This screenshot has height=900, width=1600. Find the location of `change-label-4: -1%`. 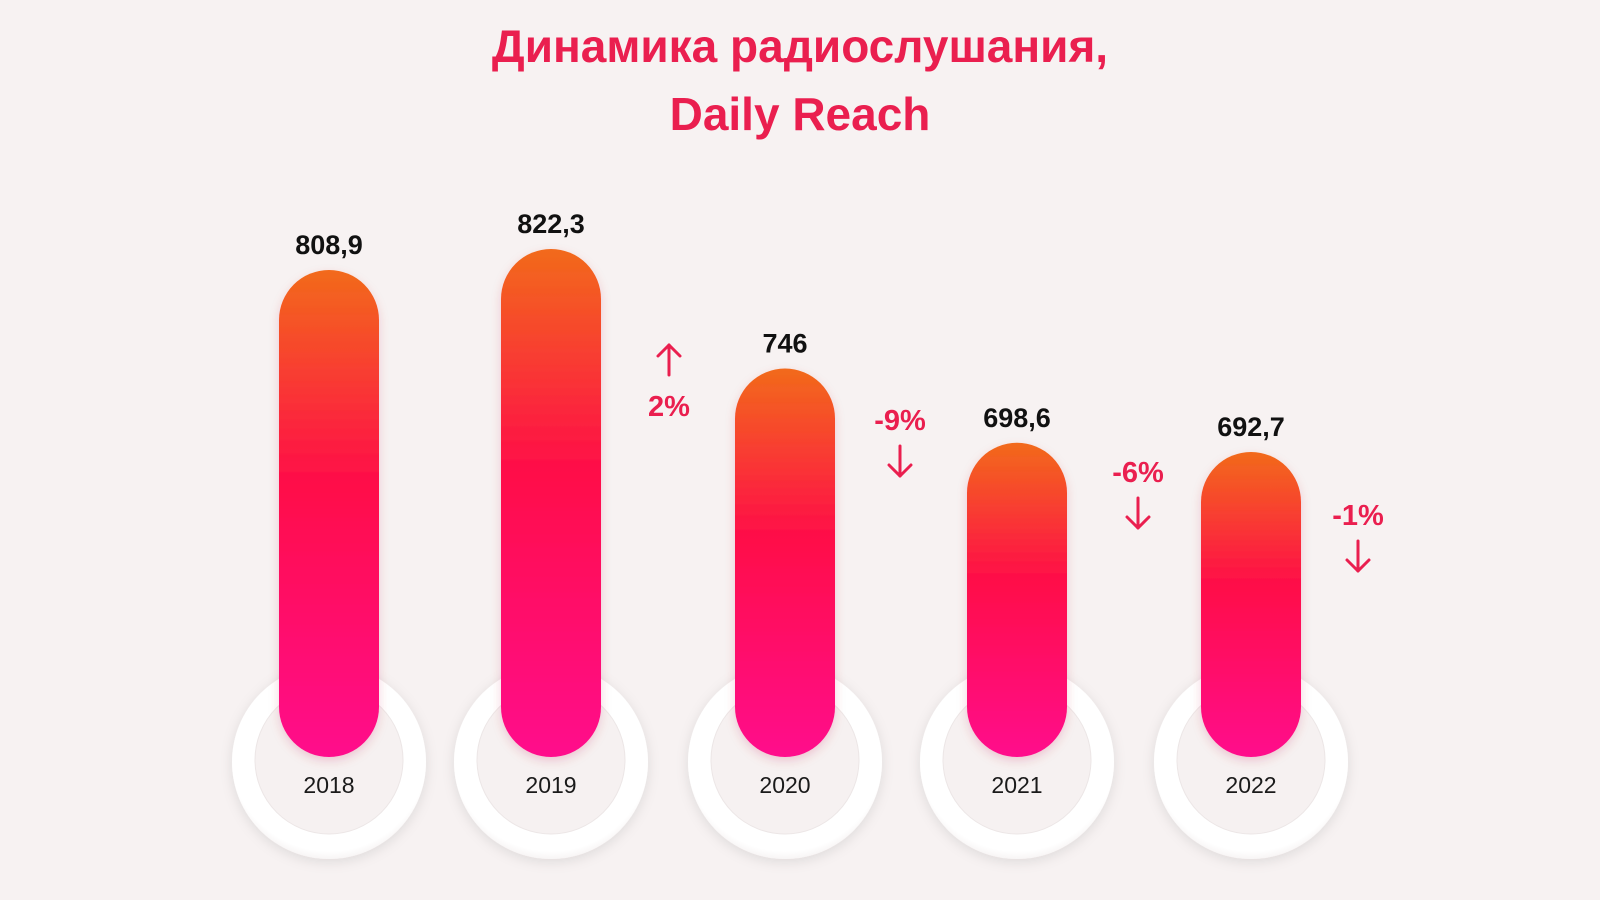

change-label-4: -1% is located at coordinates (1358, 516).